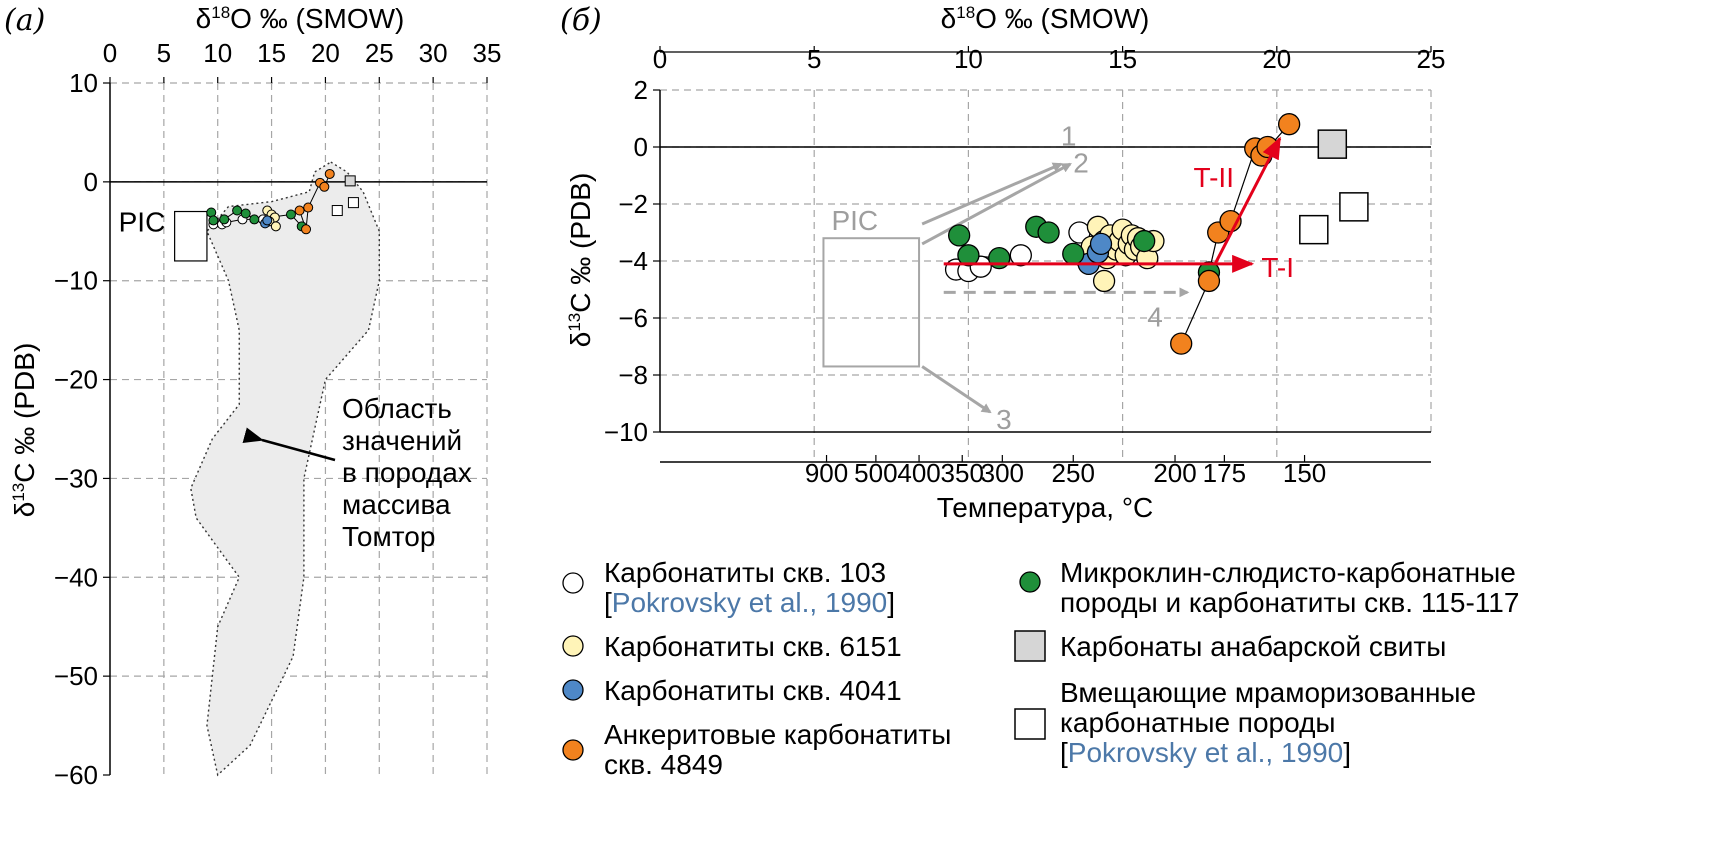 The width and height of the screenshot is (1710, 848). I want to click on panel-a-x-tick-label: 10, so click(217, 53).